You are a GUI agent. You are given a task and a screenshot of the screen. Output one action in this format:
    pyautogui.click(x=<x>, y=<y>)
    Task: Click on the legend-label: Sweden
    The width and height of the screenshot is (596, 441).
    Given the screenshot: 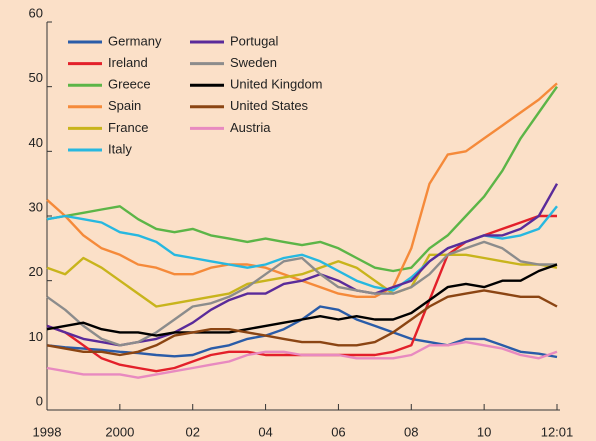 What is the action you would take?
    pyautogui.click(x=253, y=62)
    